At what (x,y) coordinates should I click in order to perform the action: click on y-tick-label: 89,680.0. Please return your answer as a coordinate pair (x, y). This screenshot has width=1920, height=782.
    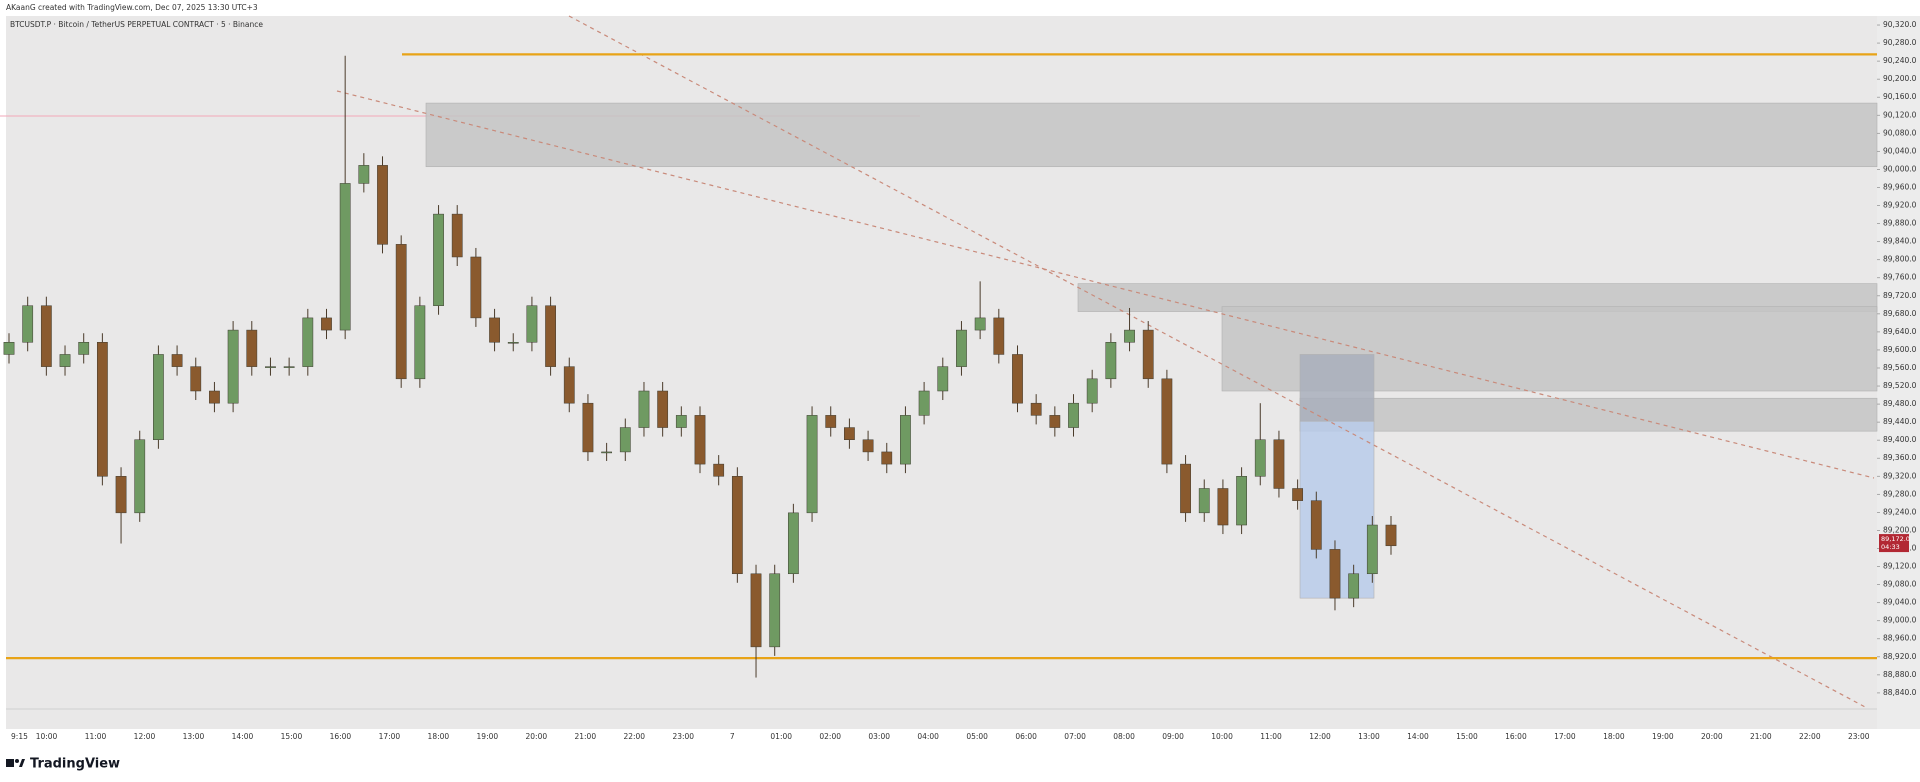
    Looking at the image, I should click on (1900, 313).